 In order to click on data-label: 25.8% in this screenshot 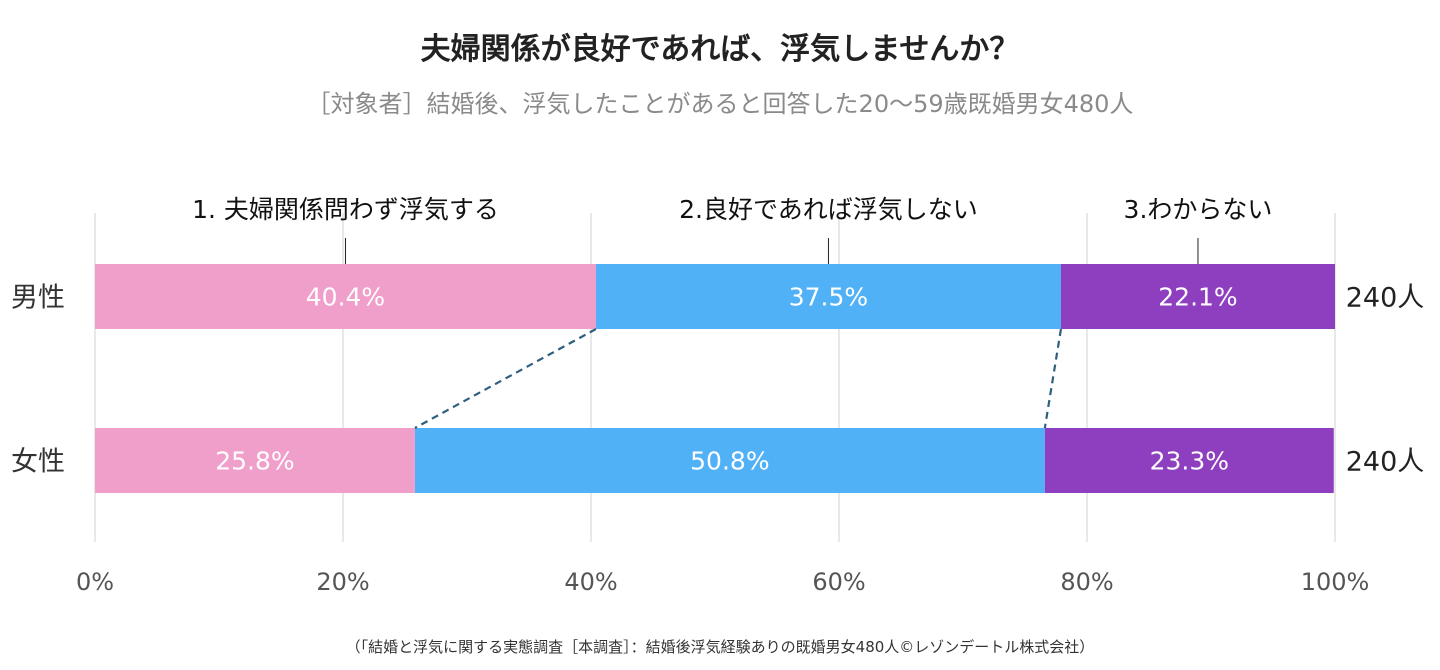, I will do `click(254, 461)`.